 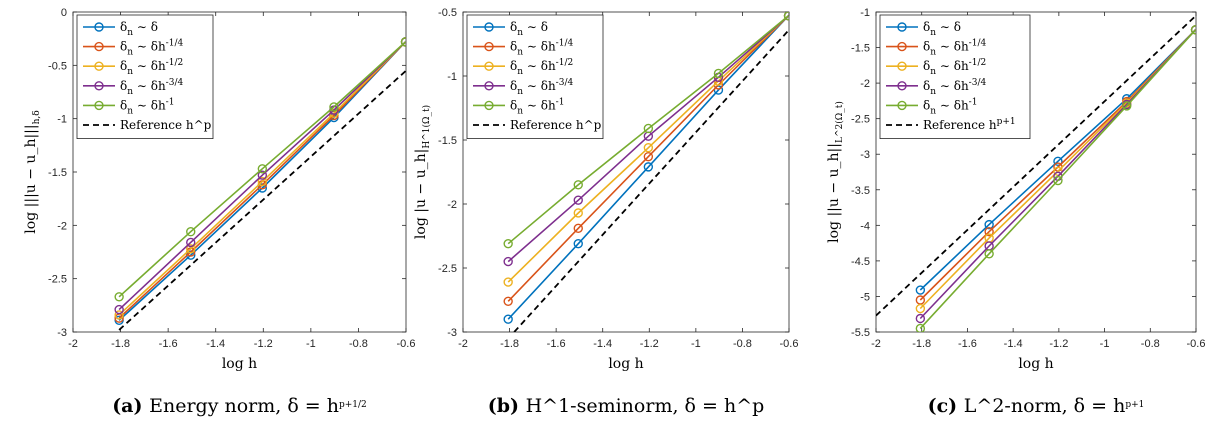 I want to click on y-tick-label: -0.5, so click(x=447, y=13).